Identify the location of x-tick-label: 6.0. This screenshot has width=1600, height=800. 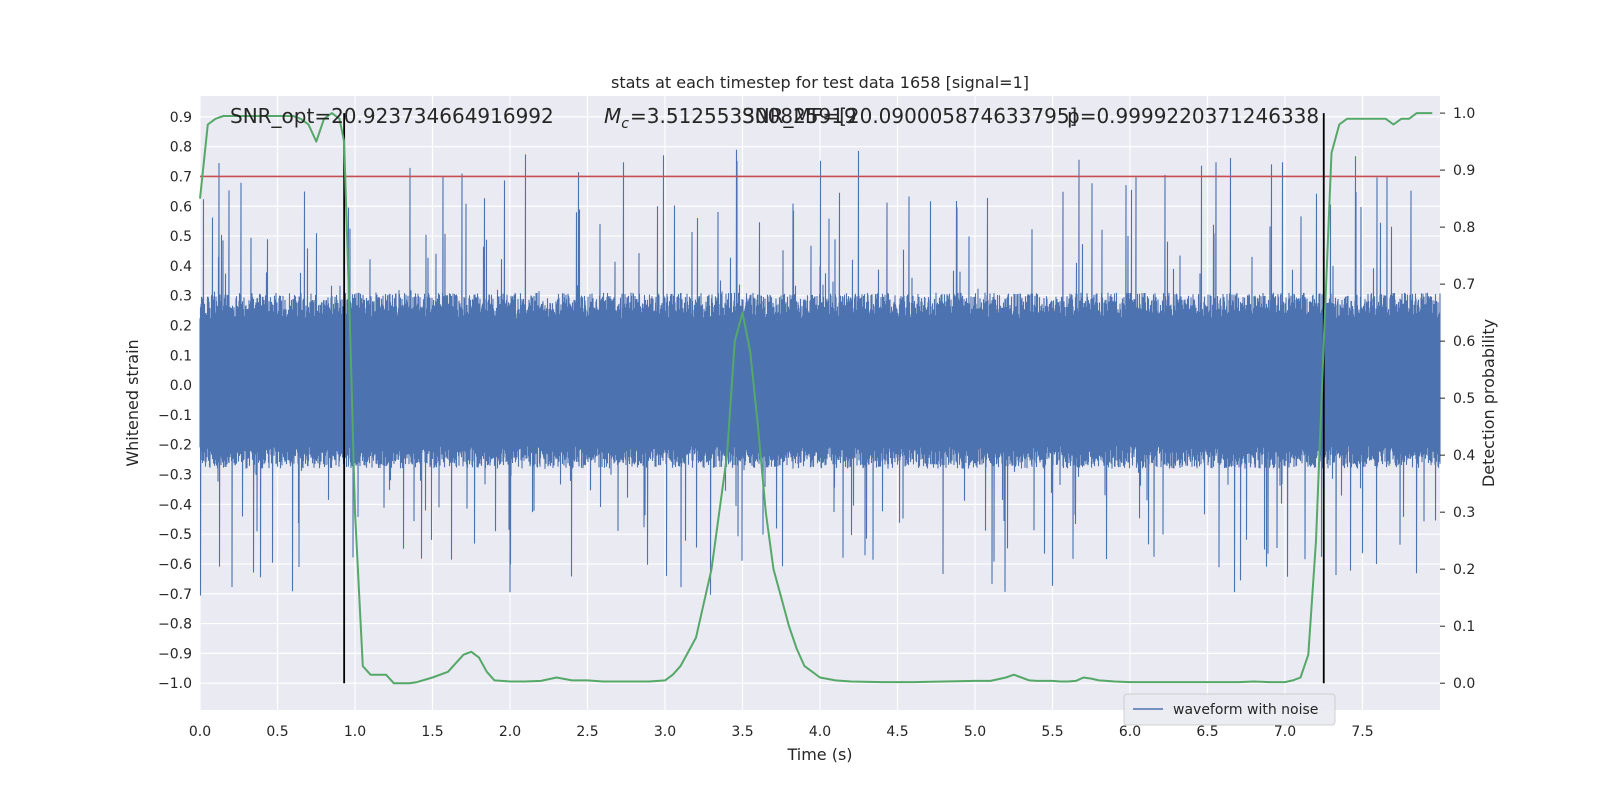
(1130, 732).